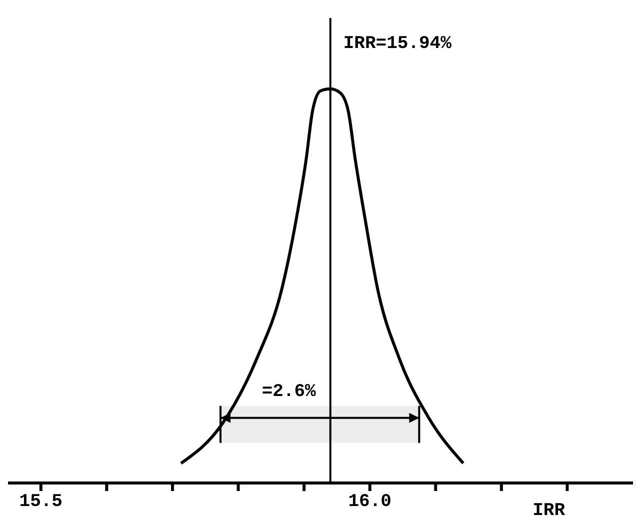  What do you see at coordinates (289, 392) in the screenshot?
I see `band-label: =2.6%` at bounding box center [289, 392].